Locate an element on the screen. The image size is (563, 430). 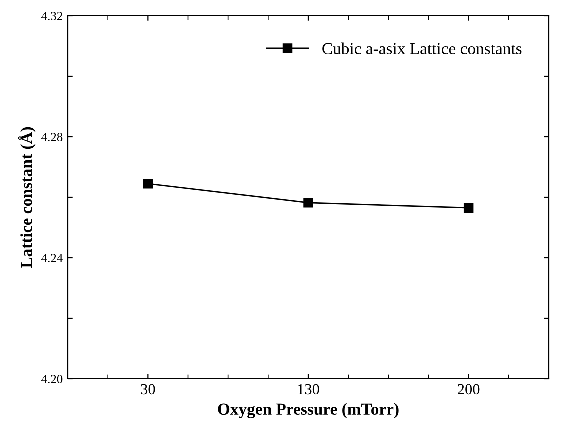
legend-label: Cubic a-asix Lattice constants is located at coordinates (422, 48).